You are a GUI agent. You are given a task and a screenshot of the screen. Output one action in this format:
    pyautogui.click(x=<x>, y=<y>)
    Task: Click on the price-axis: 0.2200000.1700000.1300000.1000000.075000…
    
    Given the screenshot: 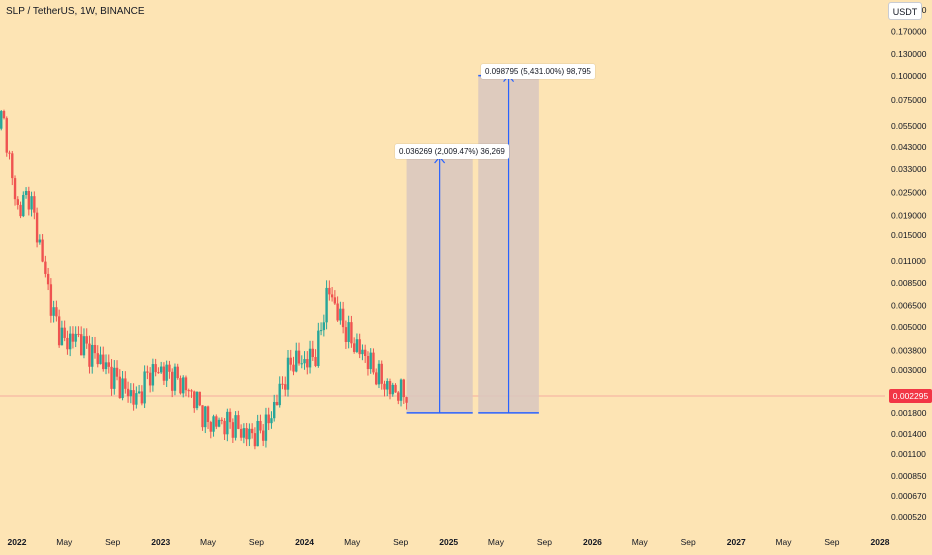 What is the action you would take?
    pyautogui.click(x=909, y=263)
    